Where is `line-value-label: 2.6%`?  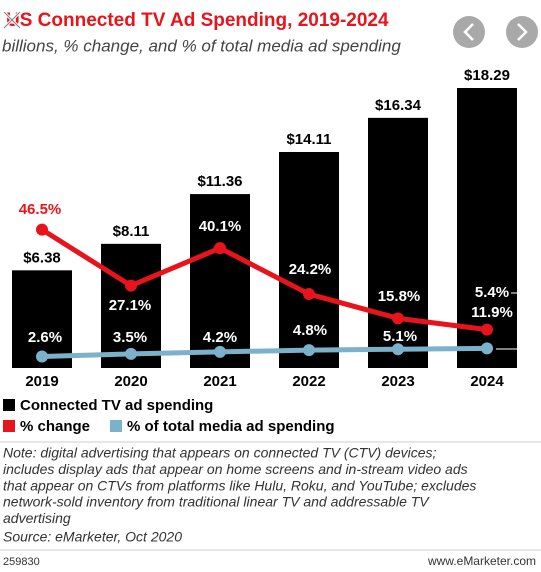
line-value-label: 2.6% is located at coordinates (45, 337).